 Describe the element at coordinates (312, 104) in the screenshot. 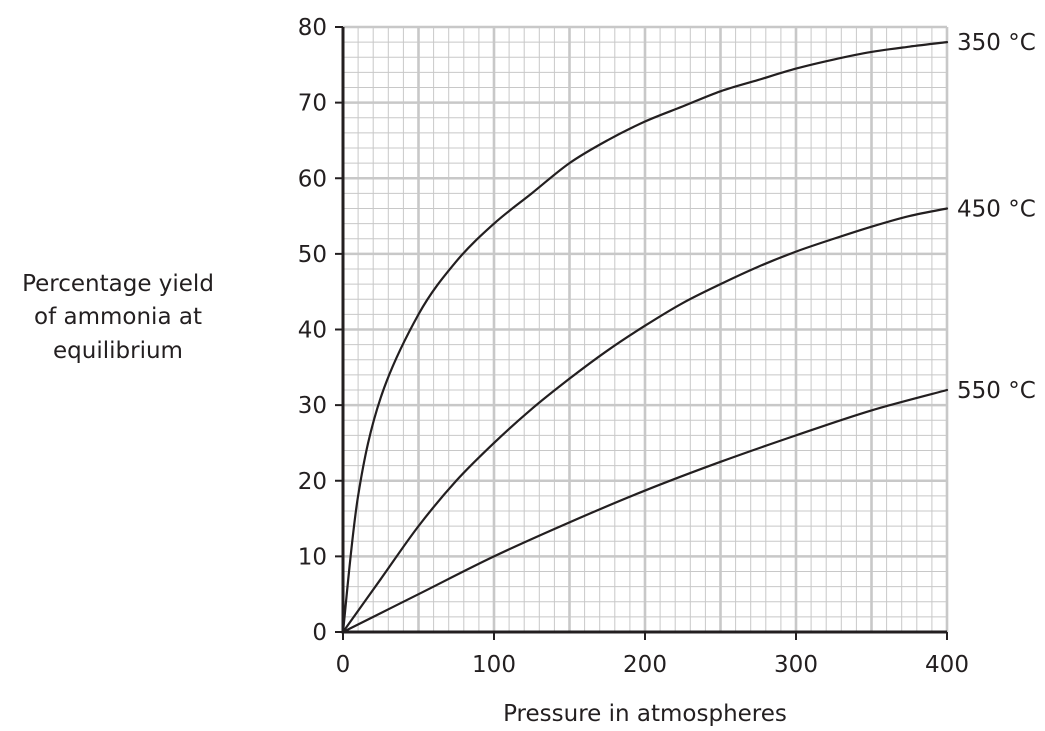

I see `y-tick-label: 70` at that location.